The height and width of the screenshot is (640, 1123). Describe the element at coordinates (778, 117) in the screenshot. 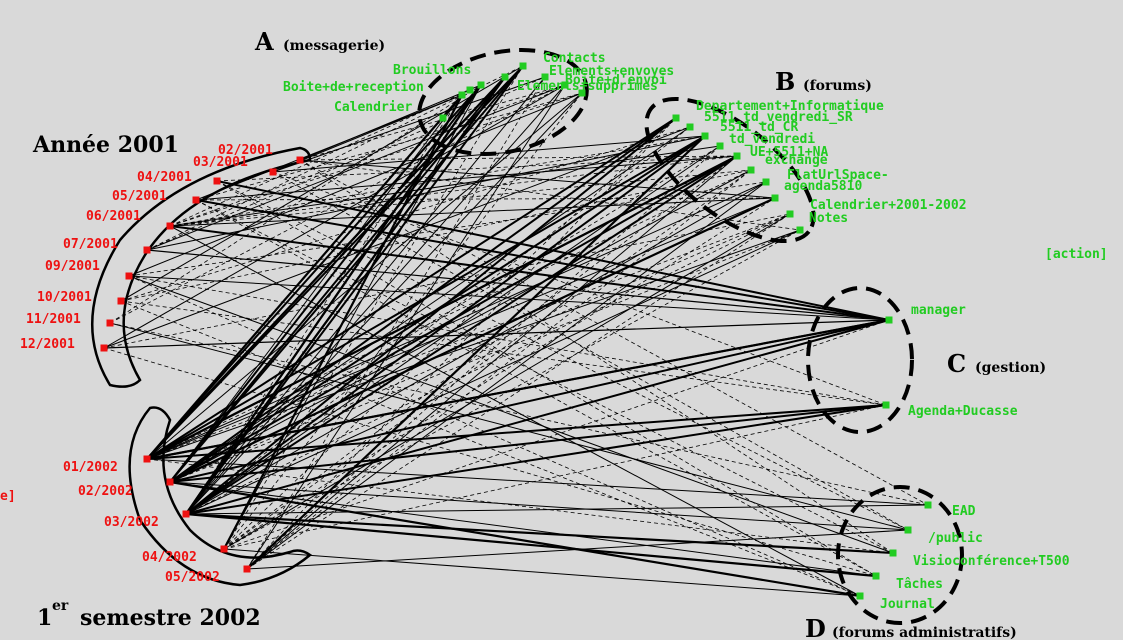

I see `category-label: 5511_td_vendredi_SR` at that location.